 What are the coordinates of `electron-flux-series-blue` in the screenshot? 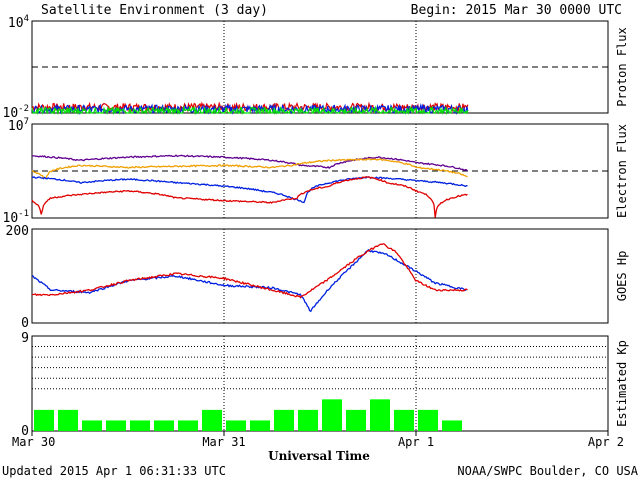 It's located at (249, 190).